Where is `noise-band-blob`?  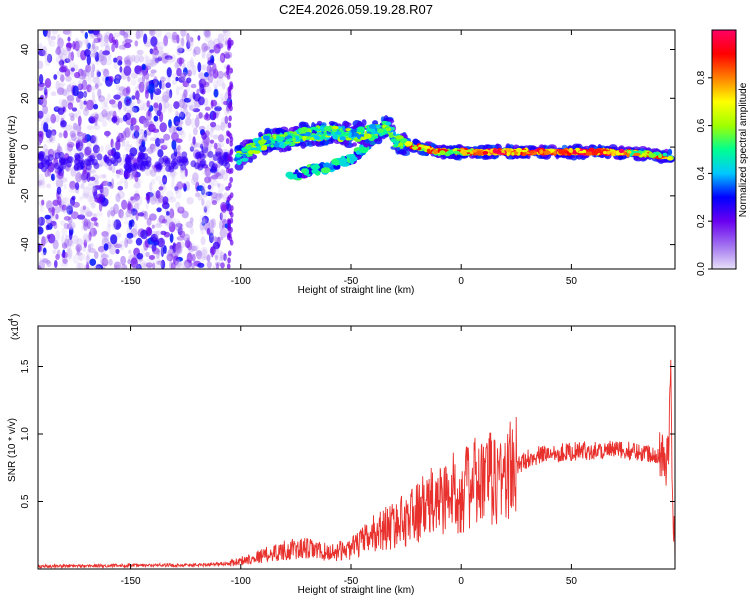
noise-band-blob is located at coordinates (215, 157).